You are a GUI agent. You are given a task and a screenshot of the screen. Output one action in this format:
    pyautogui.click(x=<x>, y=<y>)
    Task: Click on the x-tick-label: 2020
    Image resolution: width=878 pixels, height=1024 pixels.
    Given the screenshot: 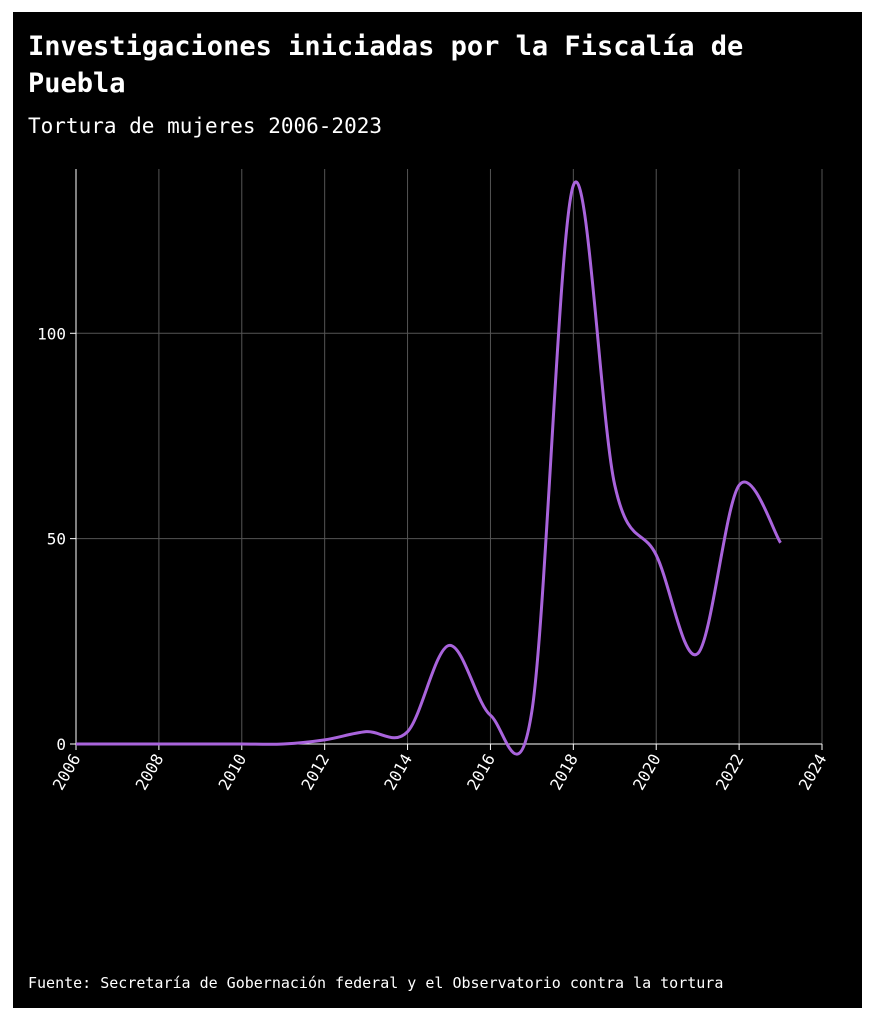 What is the action you would take?
    pyautogui.click(x=647, y=772)
    